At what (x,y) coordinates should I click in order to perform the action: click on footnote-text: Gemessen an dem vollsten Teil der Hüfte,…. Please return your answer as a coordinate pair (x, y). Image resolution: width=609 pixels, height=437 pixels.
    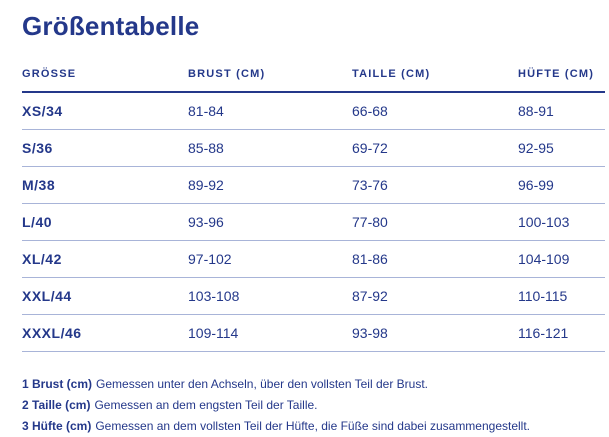
    Looking at the image, I should click on (313, 425).